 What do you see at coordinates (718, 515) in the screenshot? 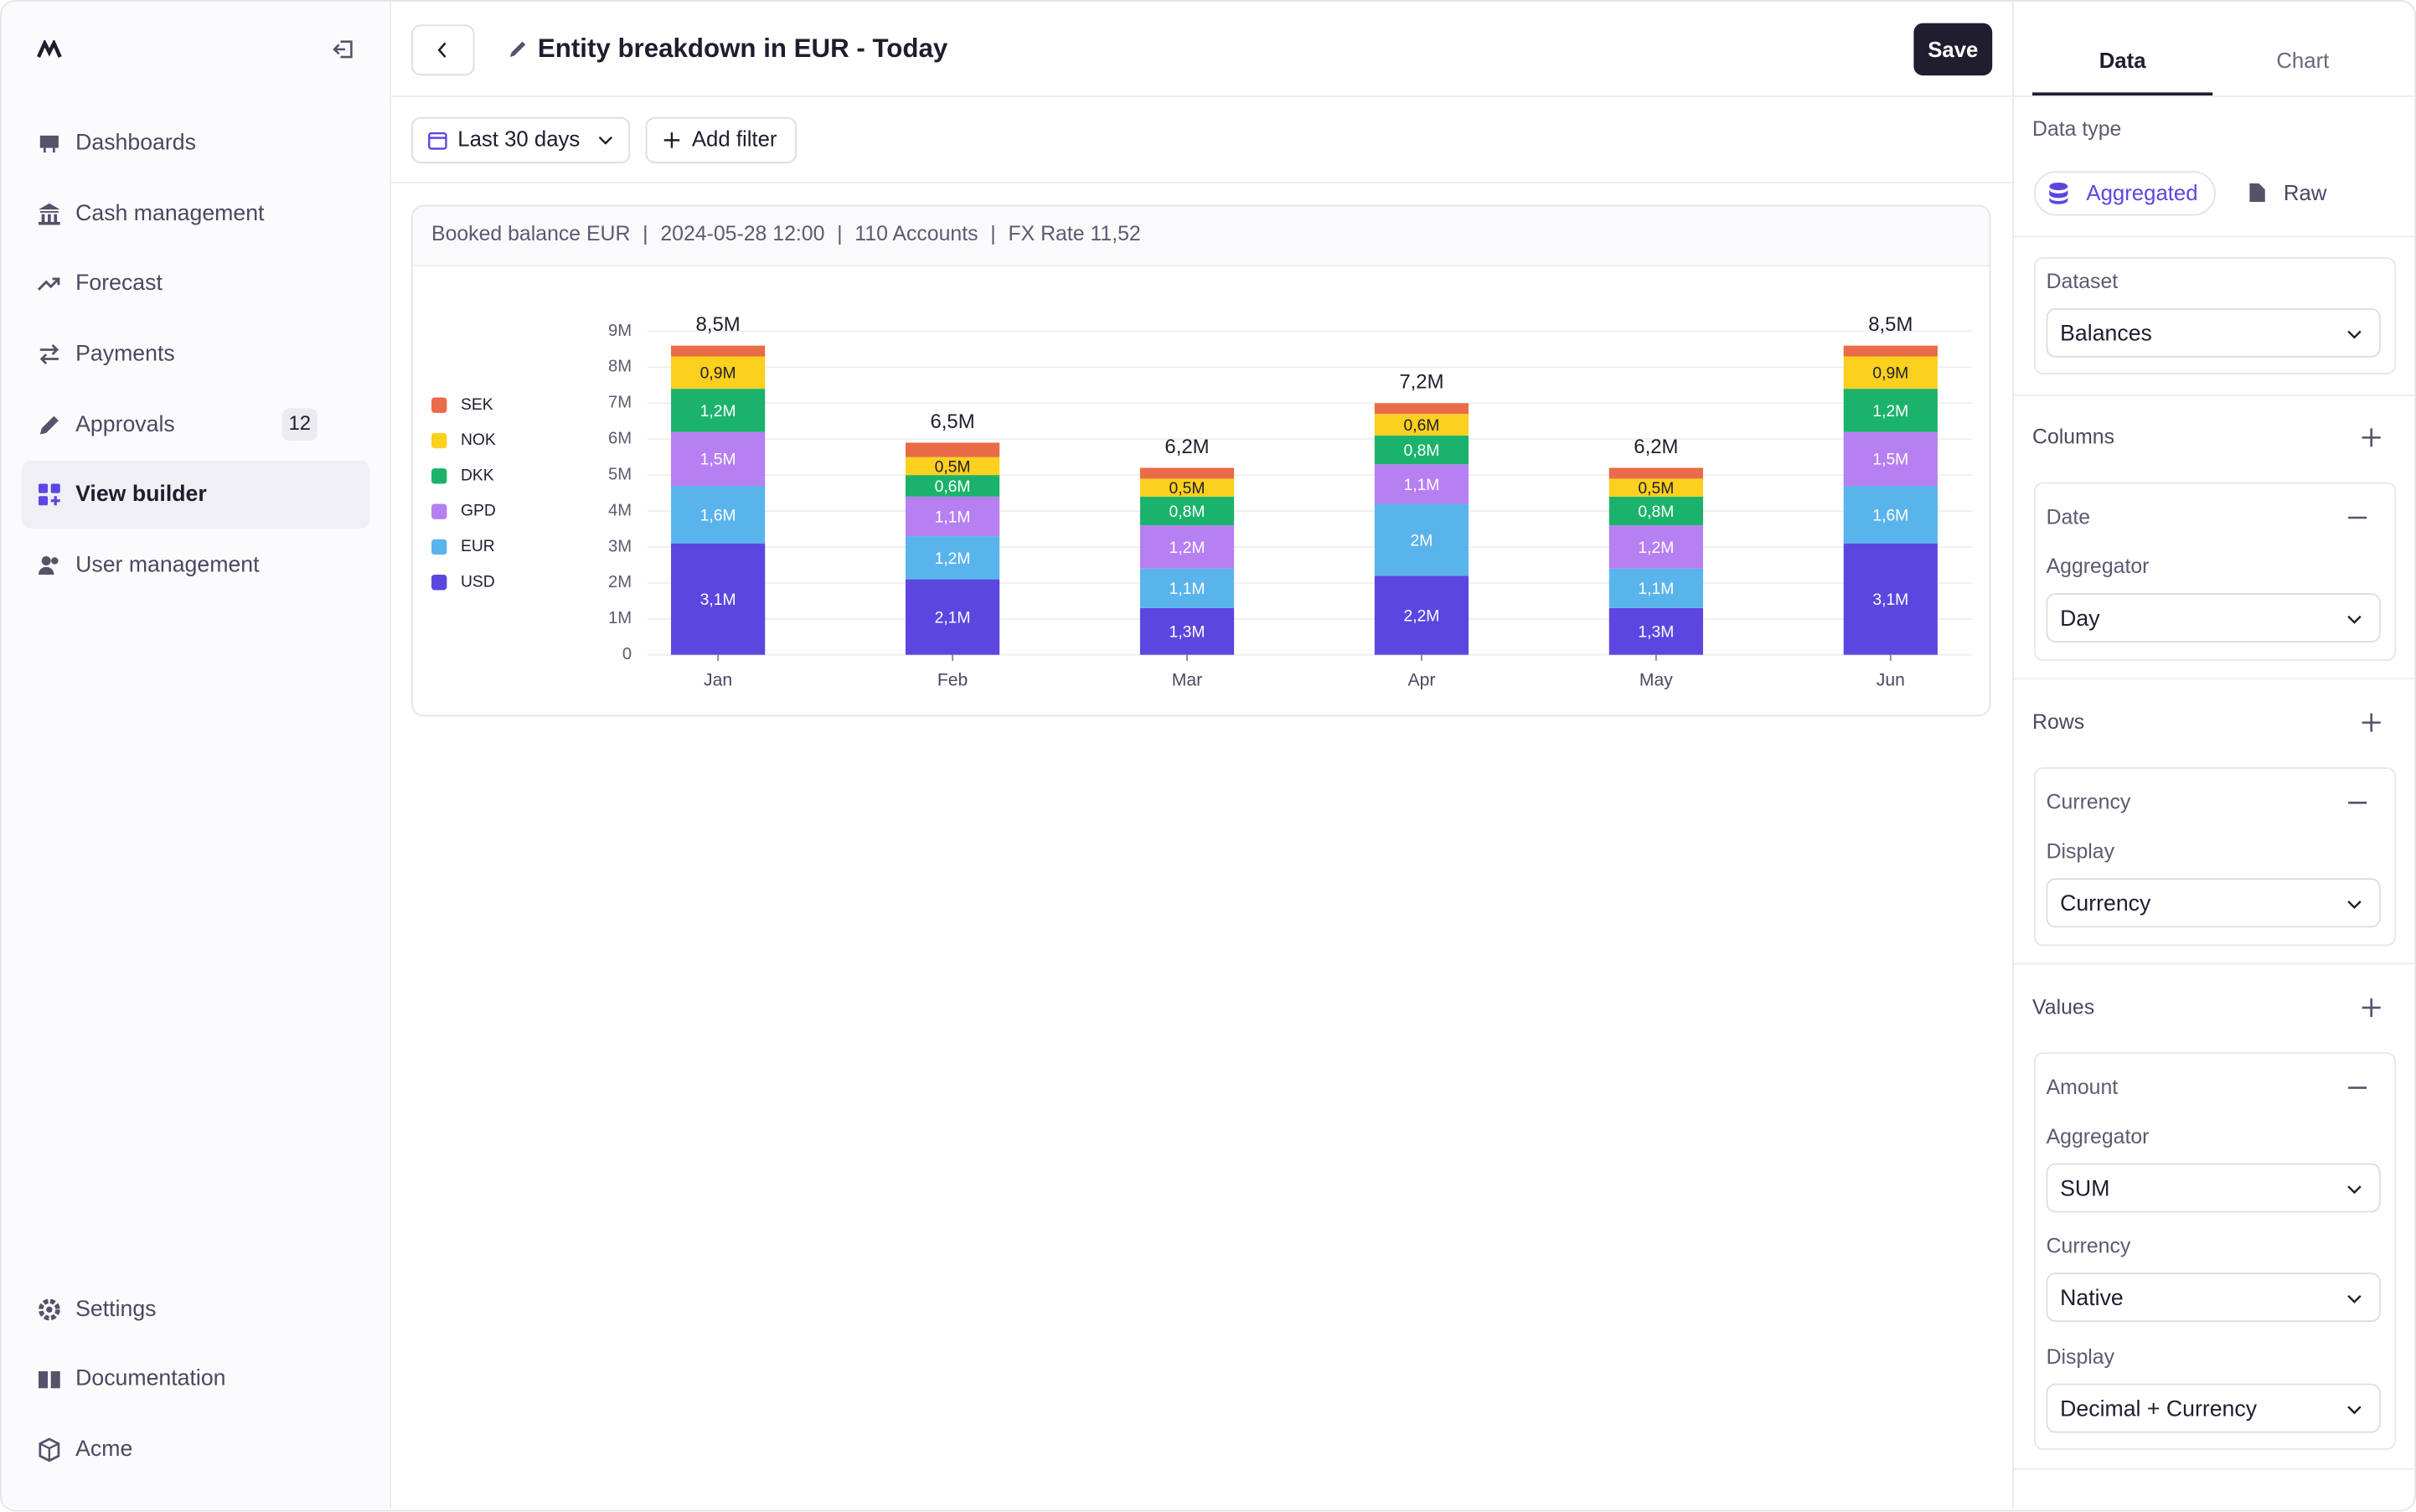
I see `data-label: 1,6M` at bounding box center [718, 515].